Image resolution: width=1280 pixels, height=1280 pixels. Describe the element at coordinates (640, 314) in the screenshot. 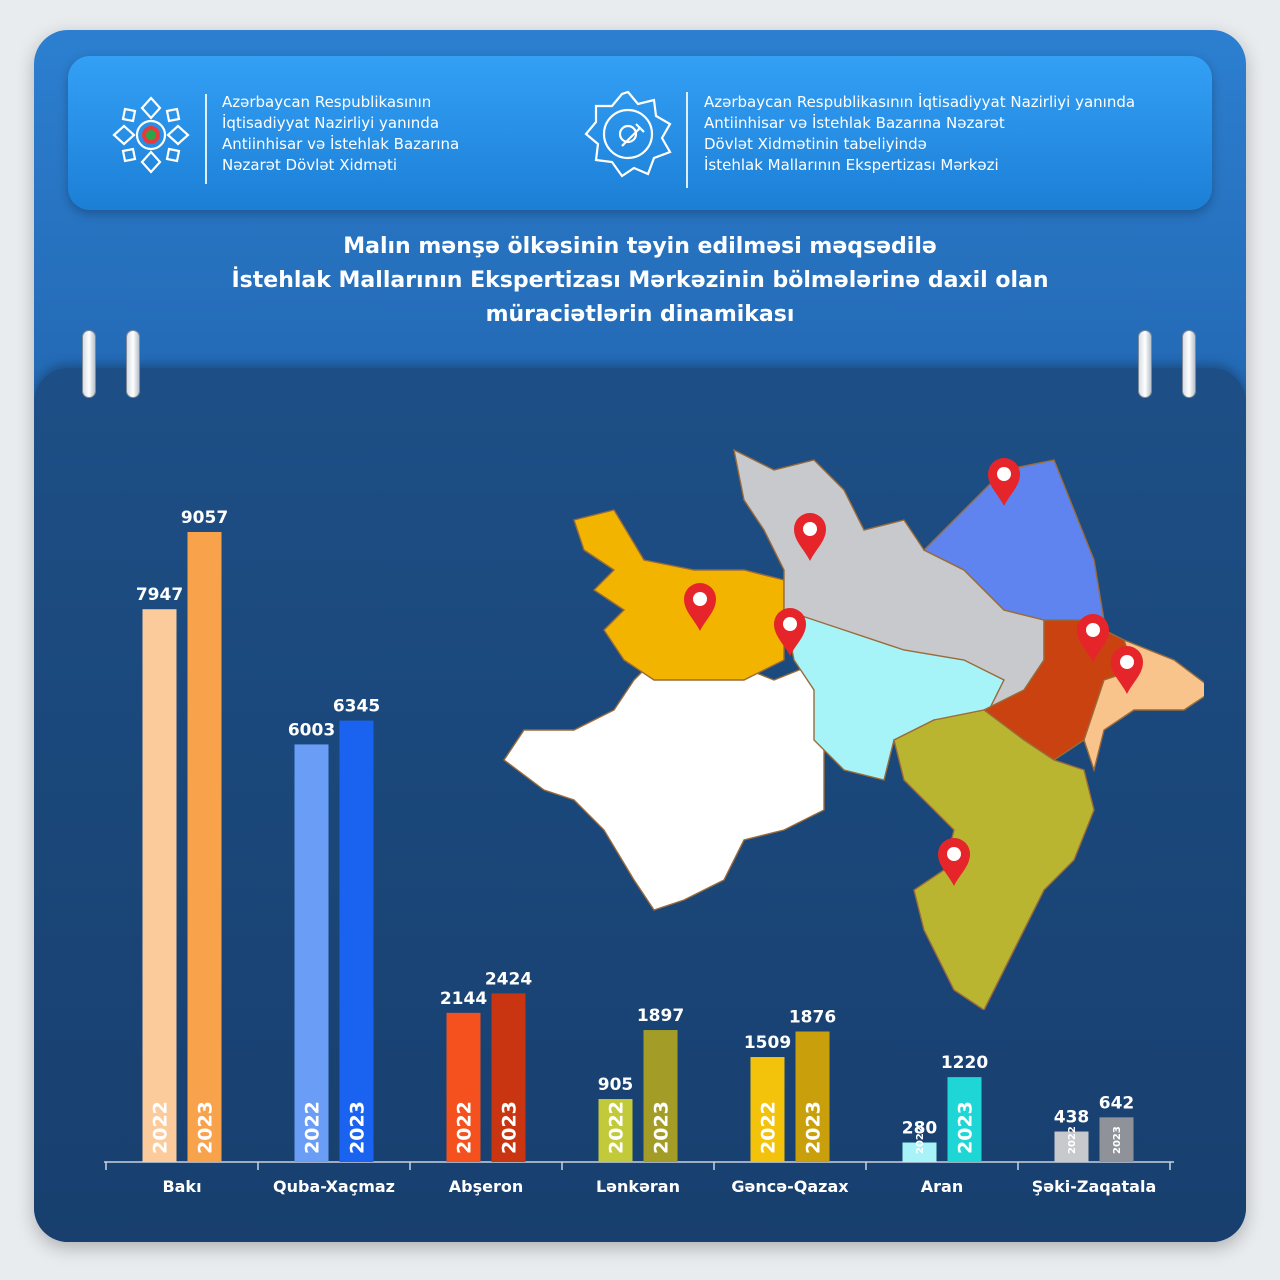

I see `title-line: müraciətlərin dinamikası` at that location.